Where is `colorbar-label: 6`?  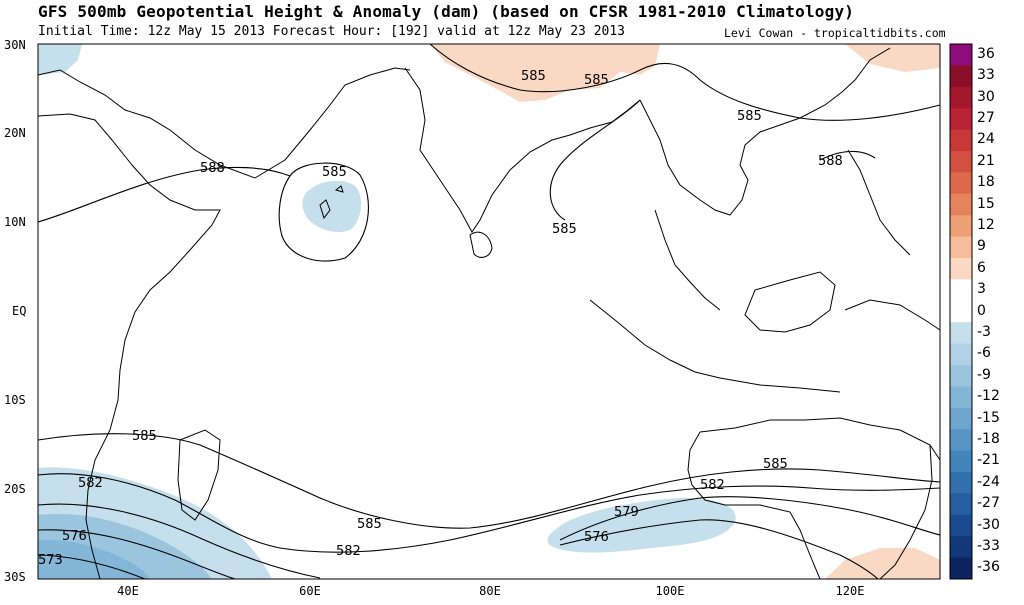
colorbar-label: 6 is located at coordinates (981, 267).